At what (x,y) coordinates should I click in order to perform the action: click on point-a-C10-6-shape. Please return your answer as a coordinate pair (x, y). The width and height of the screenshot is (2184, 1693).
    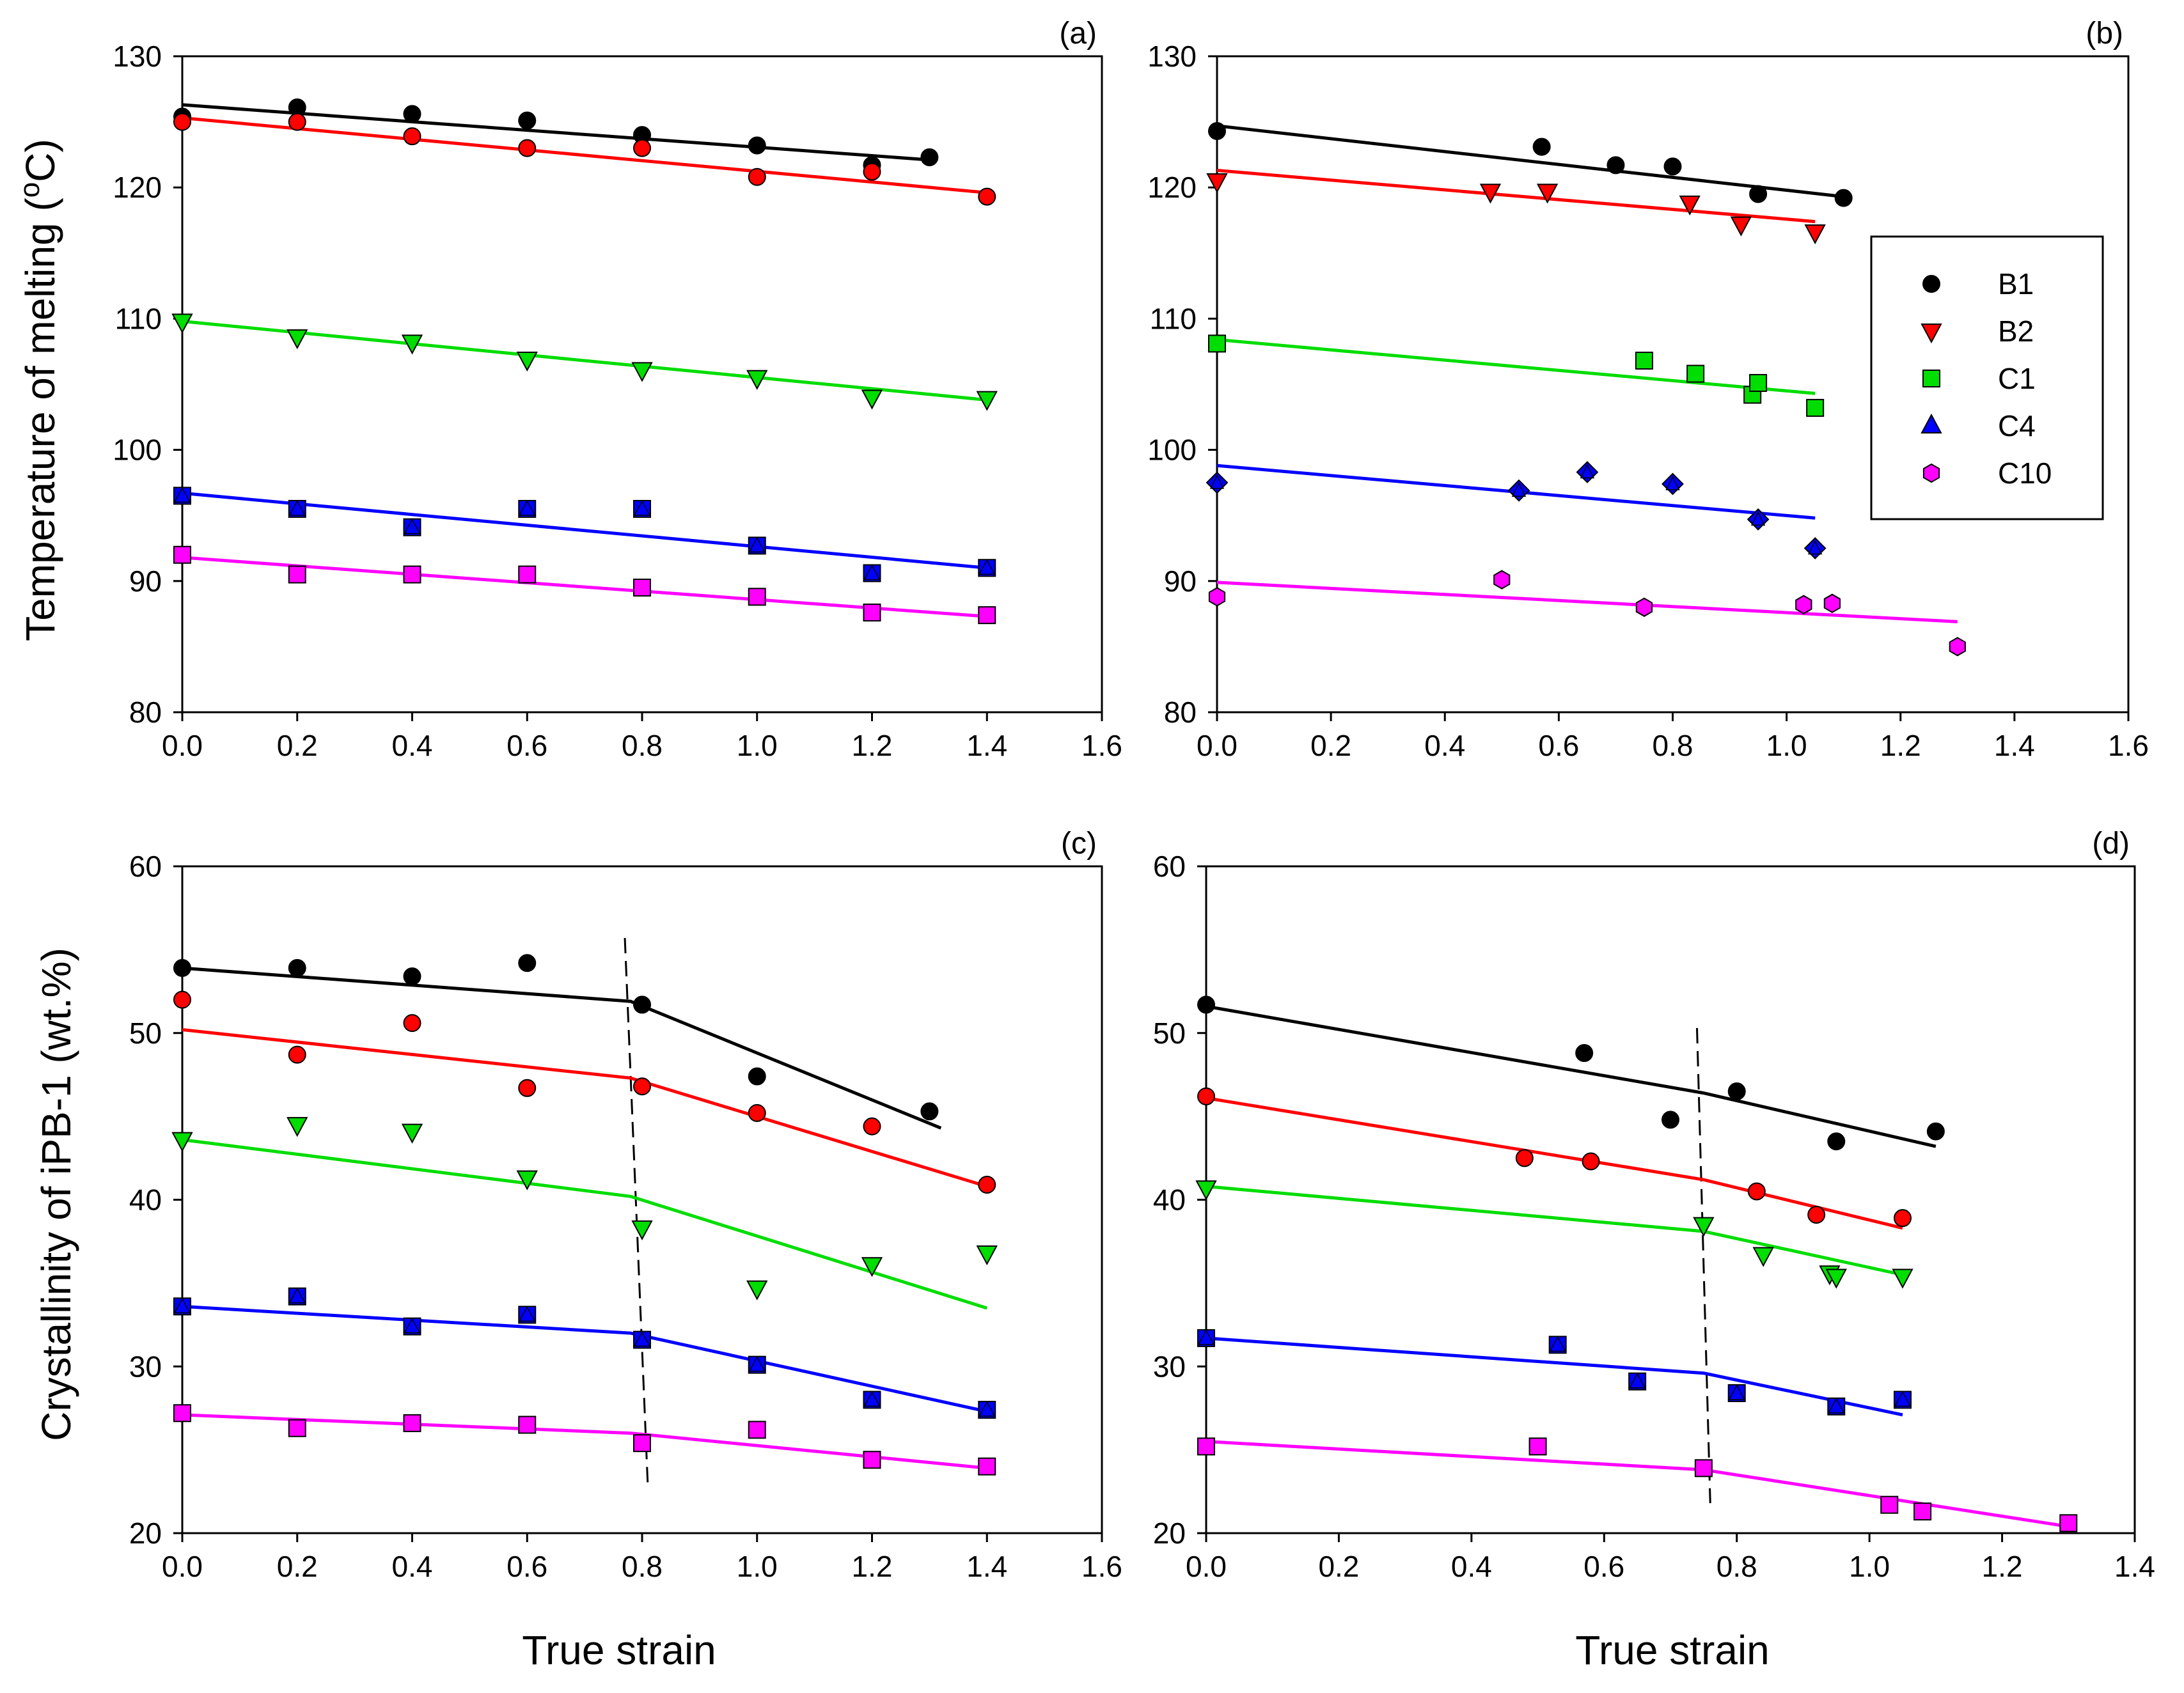
    Looking at the image, I should click on (872, 613).